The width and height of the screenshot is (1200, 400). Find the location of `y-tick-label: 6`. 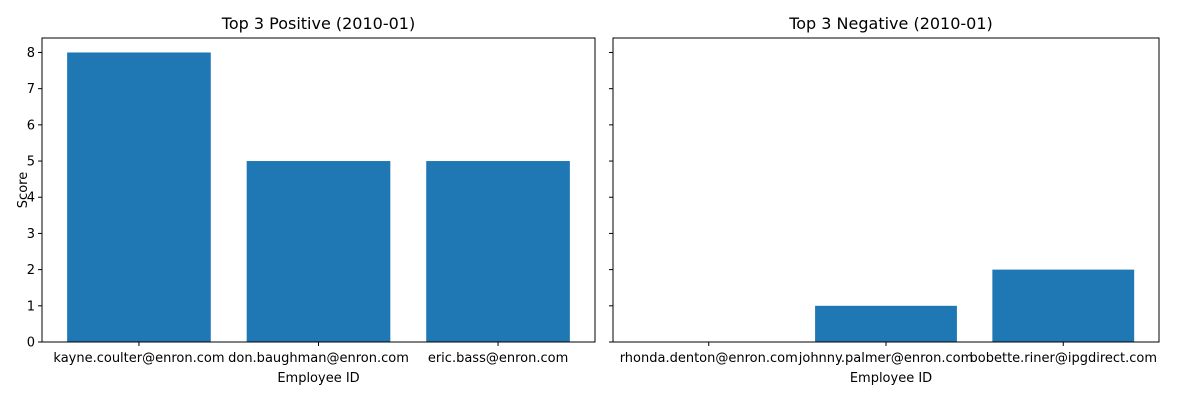

y-tick-label: 6 is located at coordinates (31, 125).